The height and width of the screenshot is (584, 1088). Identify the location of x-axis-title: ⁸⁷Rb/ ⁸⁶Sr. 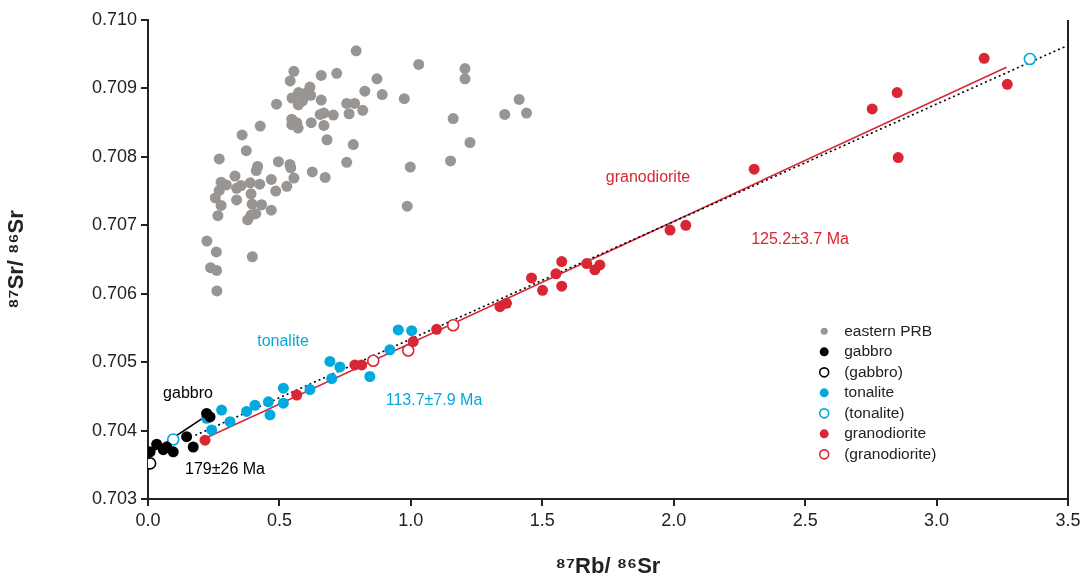
(608, 565).